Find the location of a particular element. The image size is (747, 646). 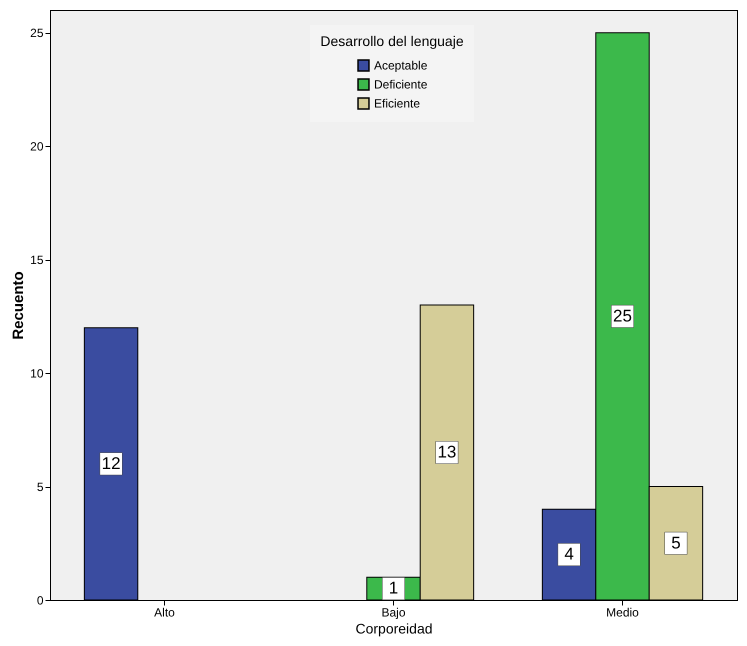

y-tick-label: 25 is located at coordinates (37, 33).